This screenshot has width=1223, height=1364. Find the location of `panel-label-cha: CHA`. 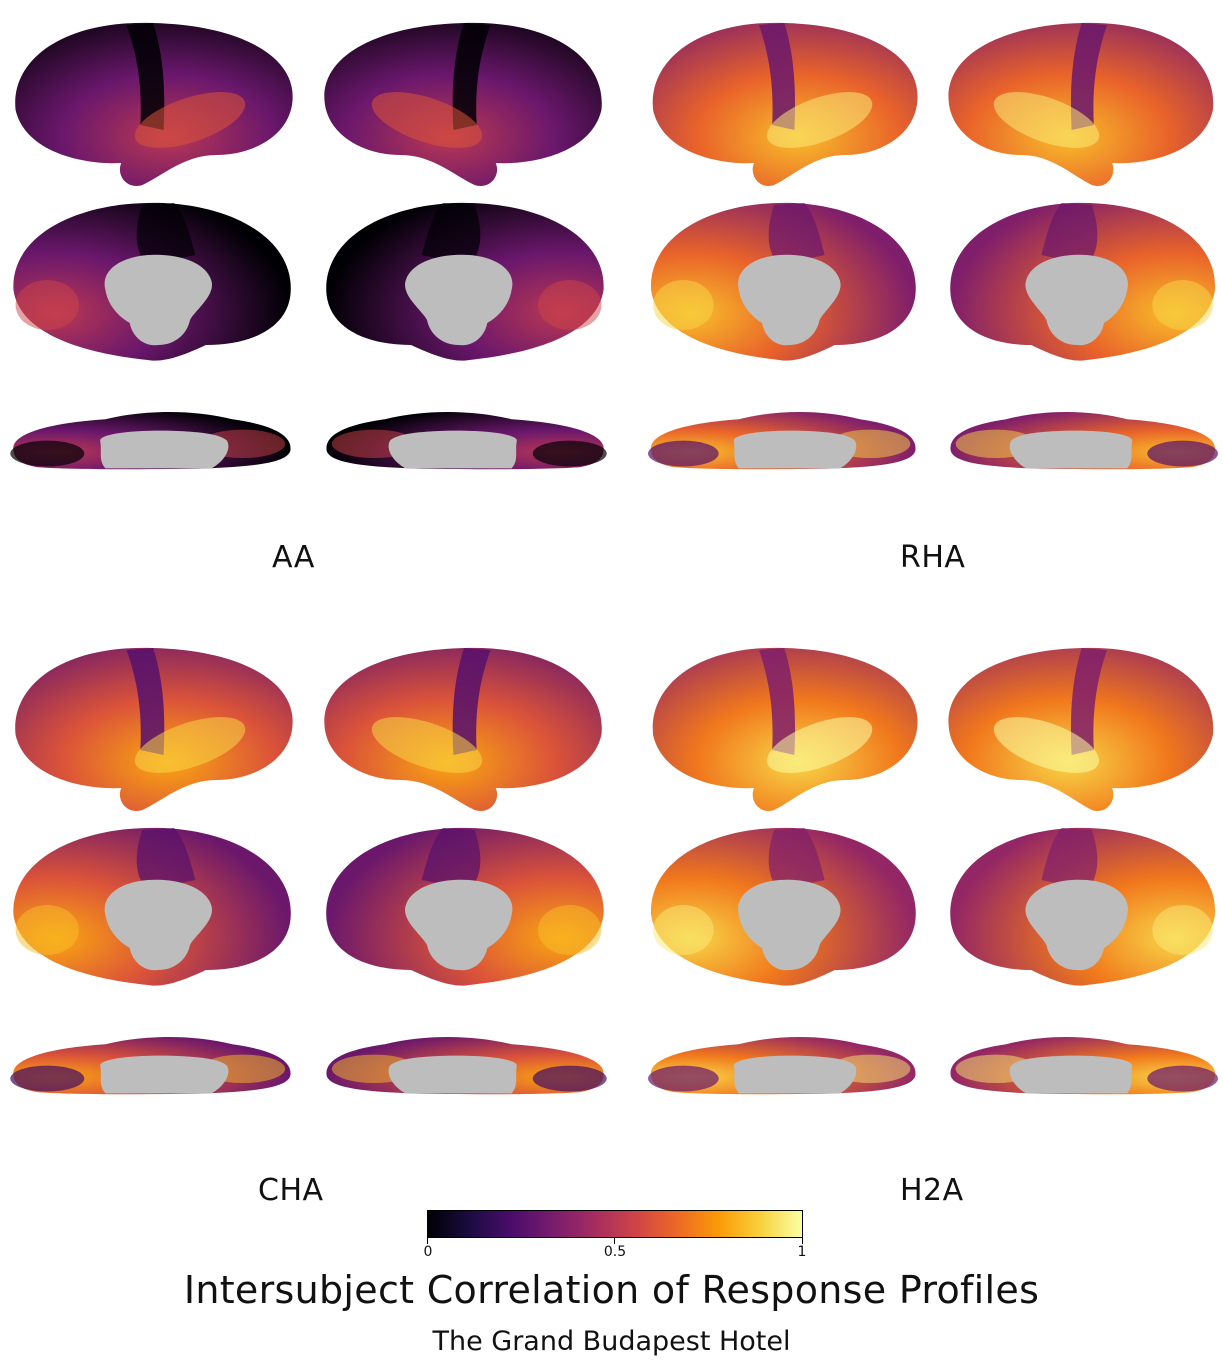

panel-label-cha: CHA is located at coordinates (291, 1190).